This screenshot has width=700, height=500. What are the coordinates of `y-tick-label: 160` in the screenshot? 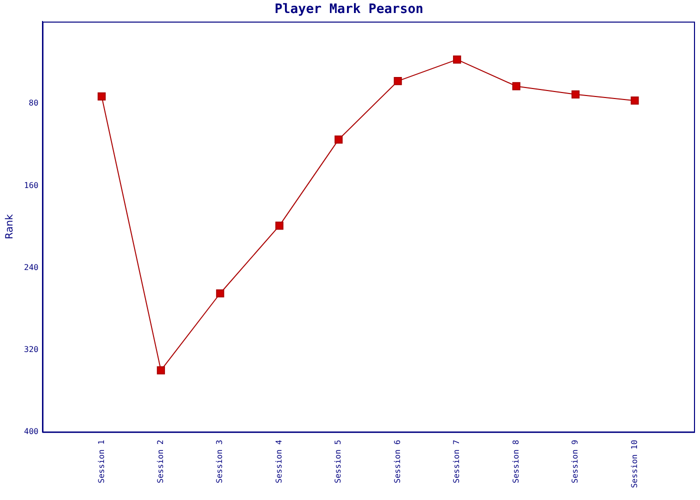 It's located at (31, 185).